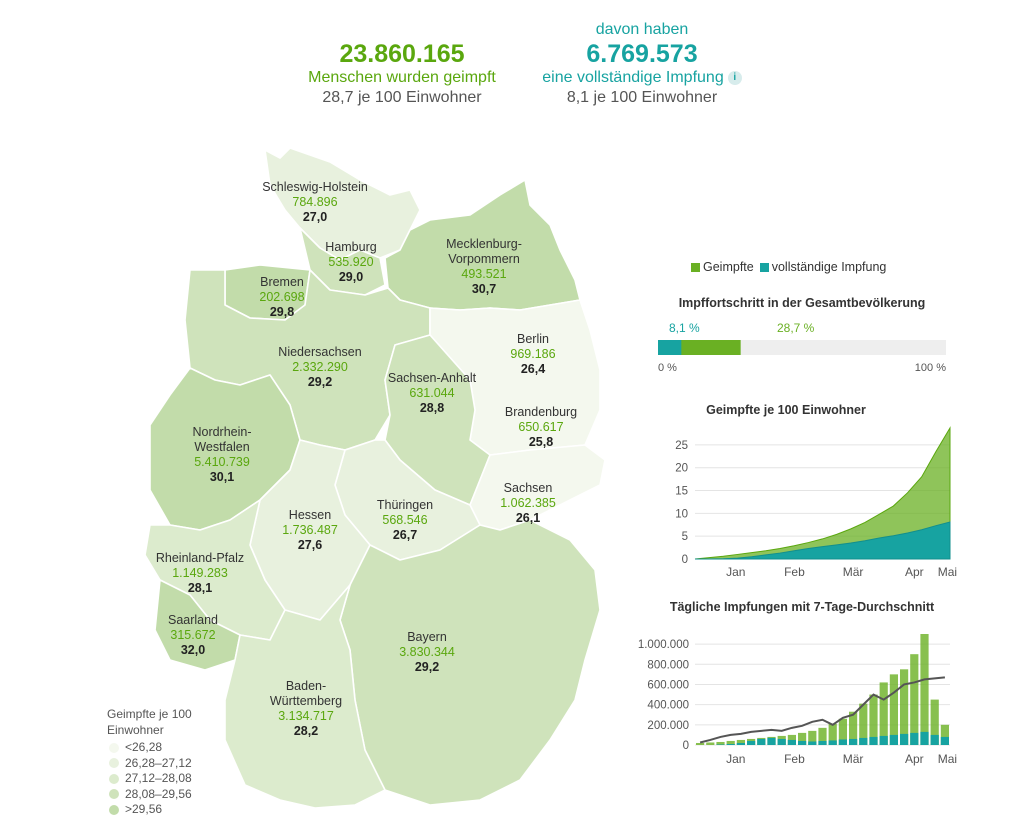 The image size is (1035, 829). I want to click on state-label: Bremen 202.698 29,8, so click(281, 297).